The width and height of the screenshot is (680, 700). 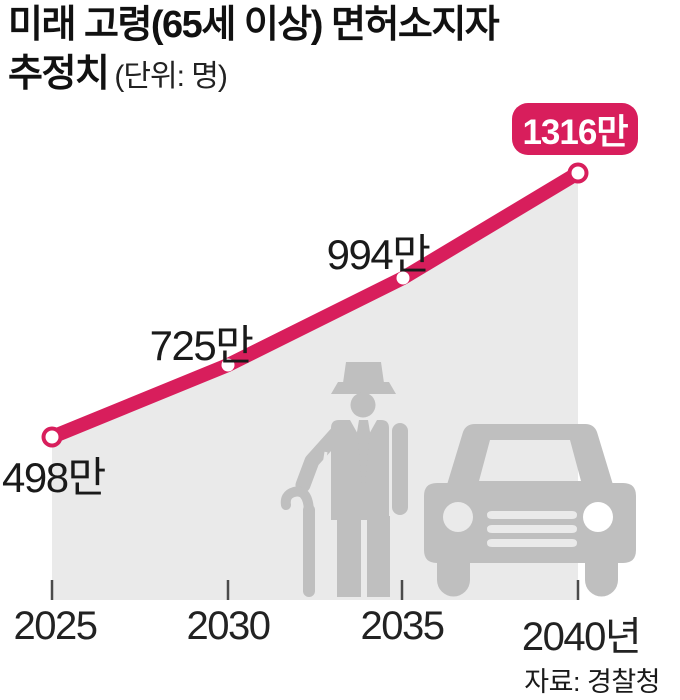 What do you see at coordinates (378, 254) in the screenshot?
I see `value-label-2035: 994만` at bounding box center [378, 254].